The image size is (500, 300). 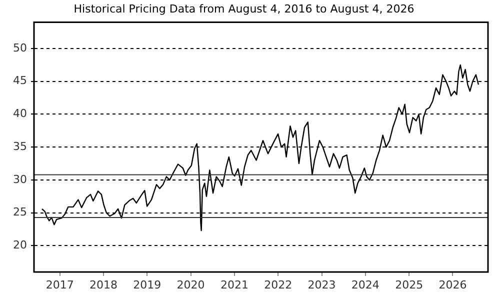 What do you see at coordinates (20, 81) in the screenshot?
I see `y-tick-label: 45` at bounding box center [20, 81].